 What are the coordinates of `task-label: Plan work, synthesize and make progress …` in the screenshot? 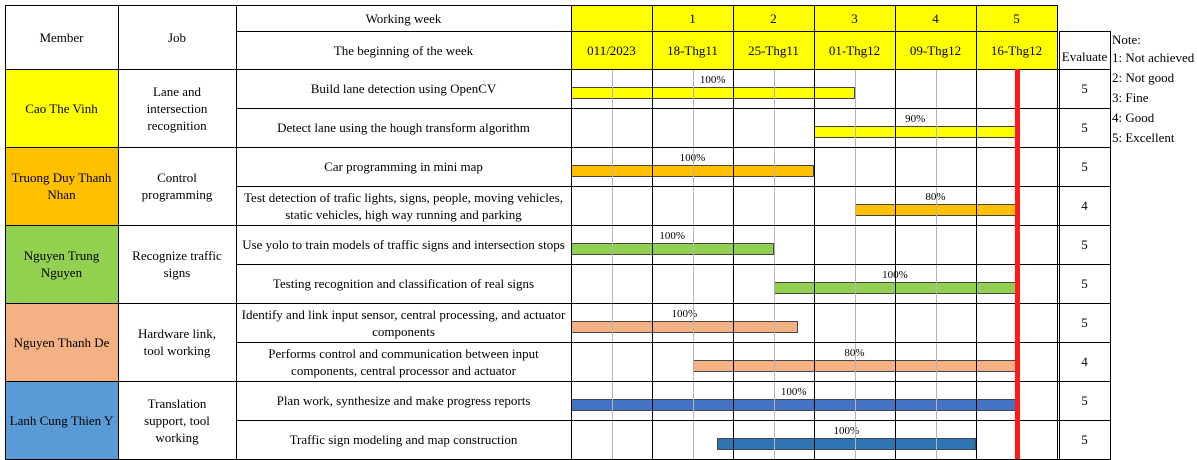 It's located at (403, 400).